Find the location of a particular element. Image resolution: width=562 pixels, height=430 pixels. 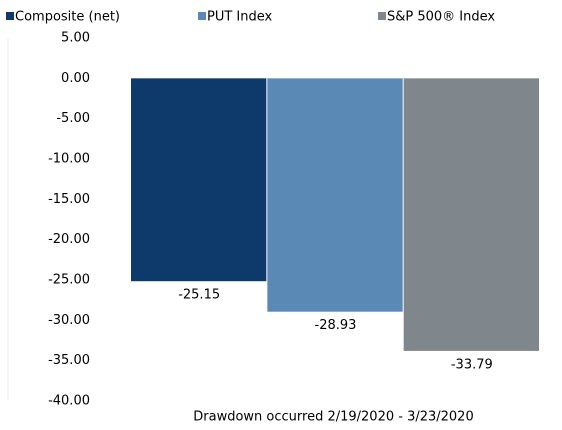

y-tick-label: 5.00 is located at coordinates (75, 38).